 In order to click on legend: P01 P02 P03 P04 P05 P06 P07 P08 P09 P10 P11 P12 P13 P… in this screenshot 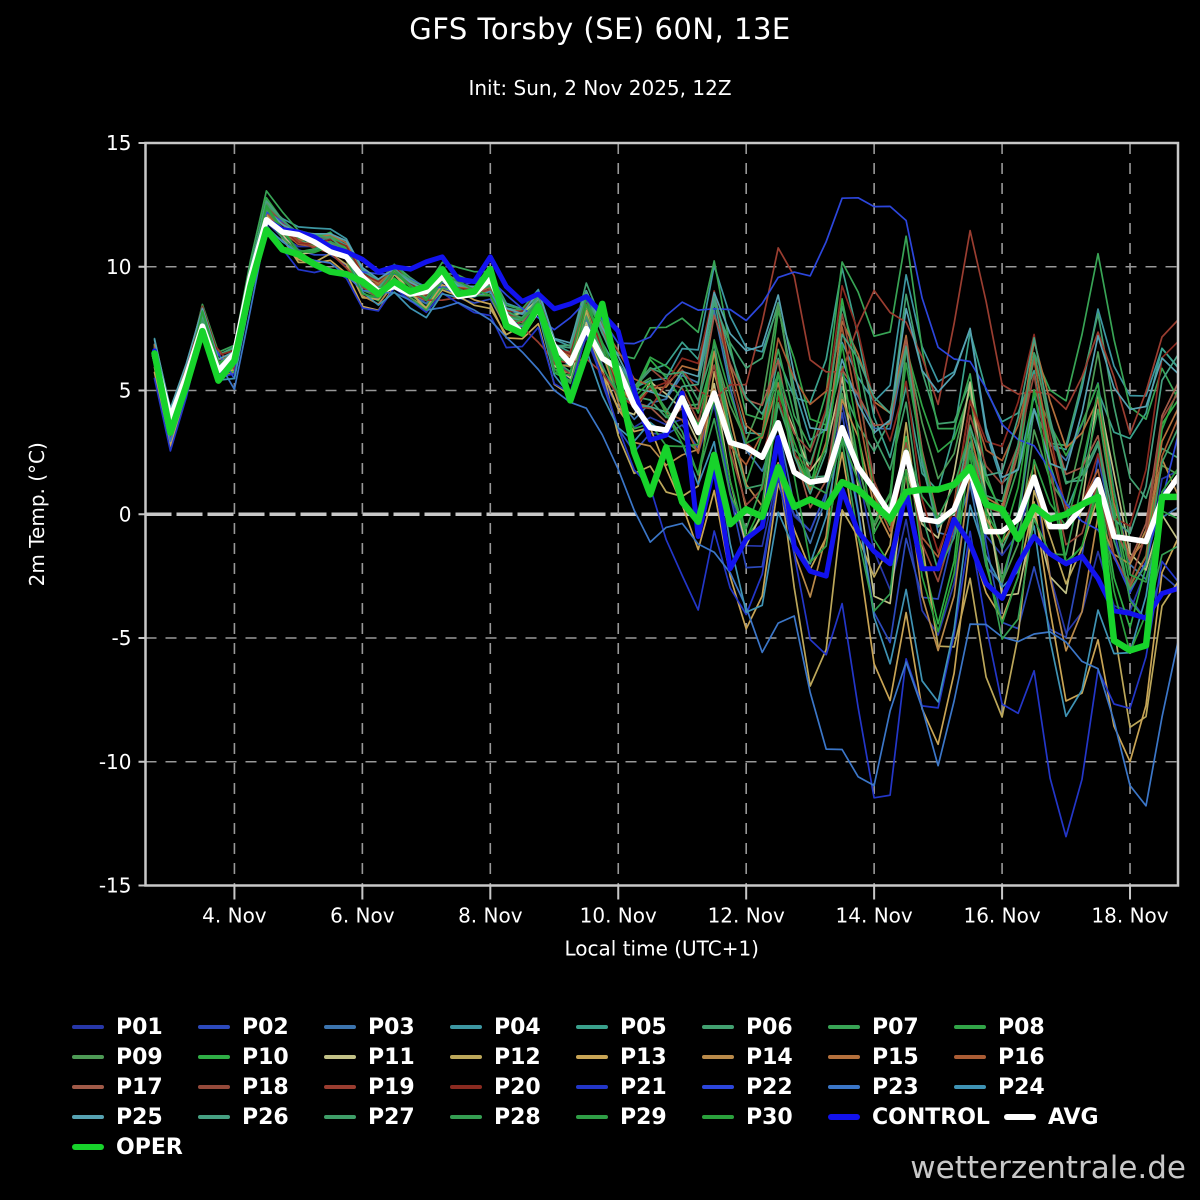, I will do `click(629, 1087)`.